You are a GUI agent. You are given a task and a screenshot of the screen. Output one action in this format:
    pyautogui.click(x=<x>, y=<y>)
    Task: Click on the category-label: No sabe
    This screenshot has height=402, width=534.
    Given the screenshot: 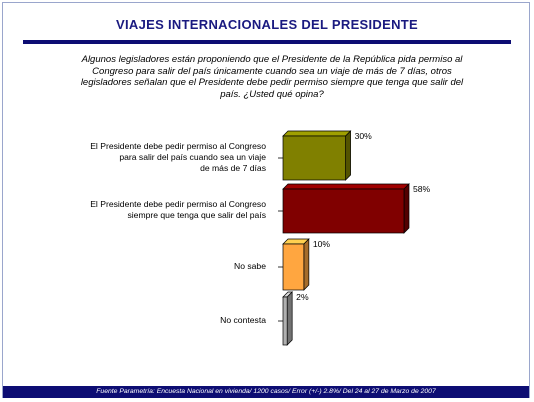 What is the action you would take?
    pyautogui.click(x=250, y=266)
    